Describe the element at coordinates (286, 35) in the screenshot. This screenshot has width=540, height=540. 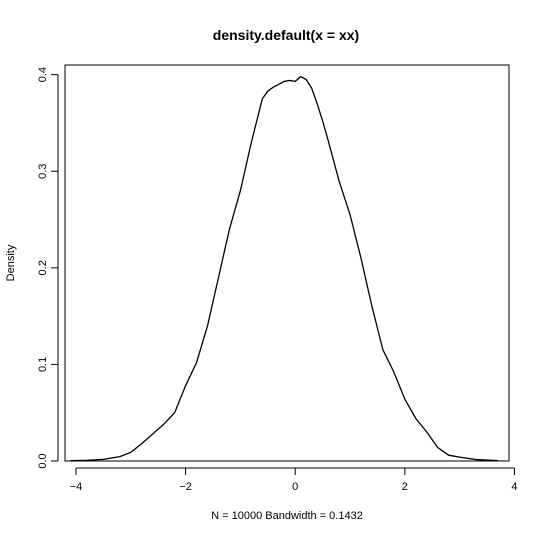
I see `chart-title: density.default(x = xx)` at that location.